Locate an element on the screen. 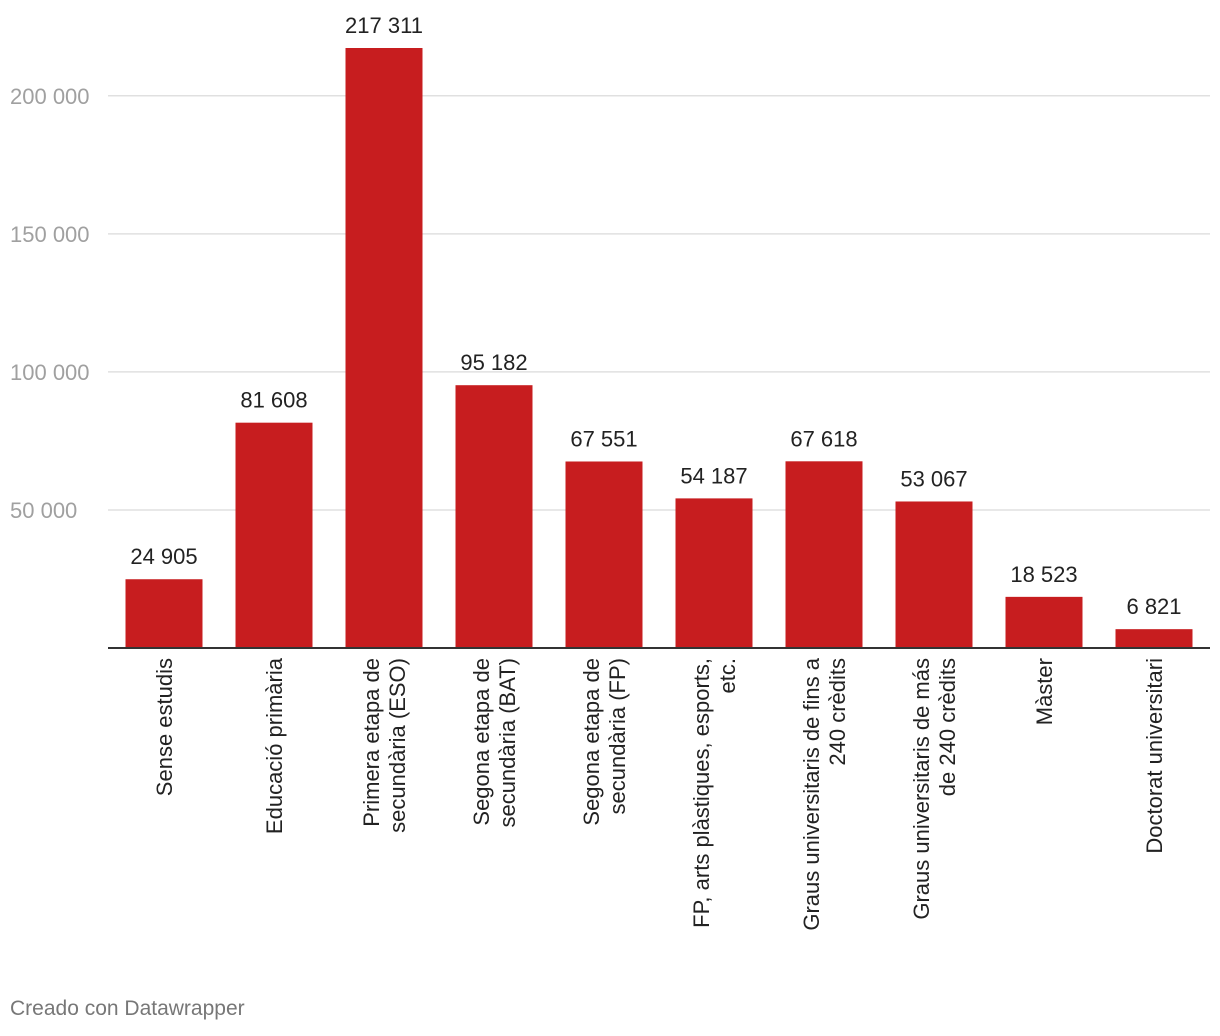 This screenshot has height=1036, width=1220. y-tick-label: 150 000 is located at coordinates (50, 234).